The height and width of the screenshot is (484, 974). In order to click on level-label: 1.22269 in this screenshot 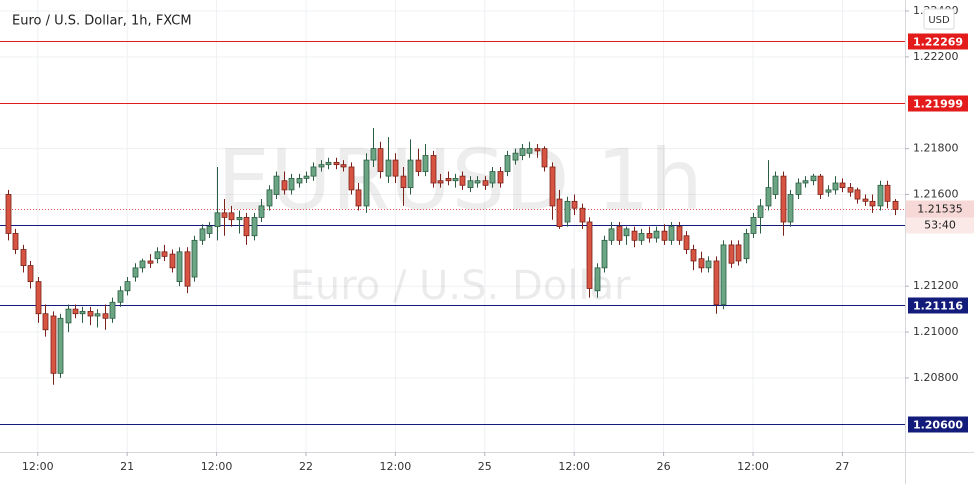, I will do `click(938, 42)`.